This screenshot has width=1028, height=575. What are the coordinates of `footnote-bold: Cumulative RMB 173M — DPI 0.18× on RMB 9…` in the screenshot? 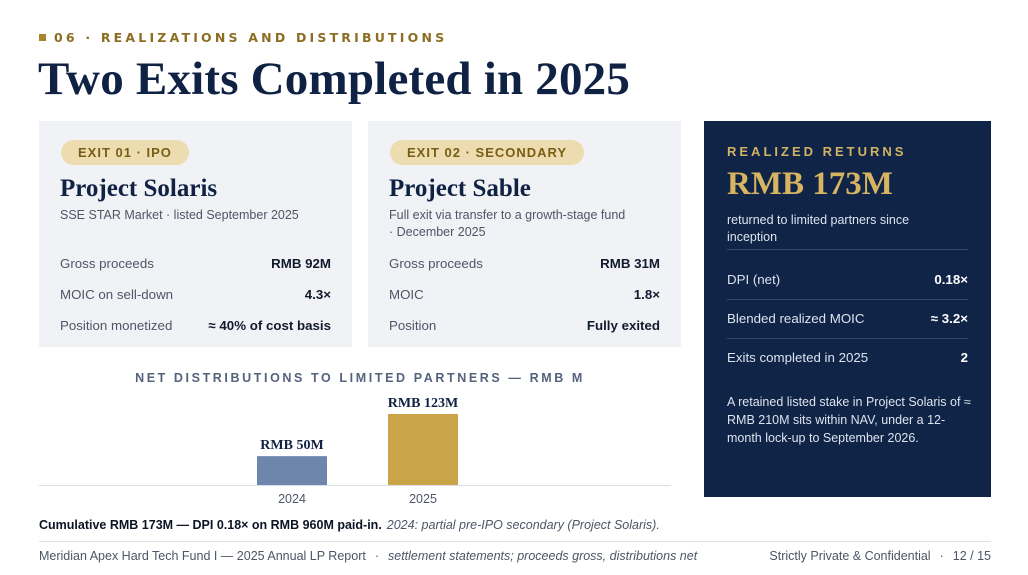 It's located at (210, 525).